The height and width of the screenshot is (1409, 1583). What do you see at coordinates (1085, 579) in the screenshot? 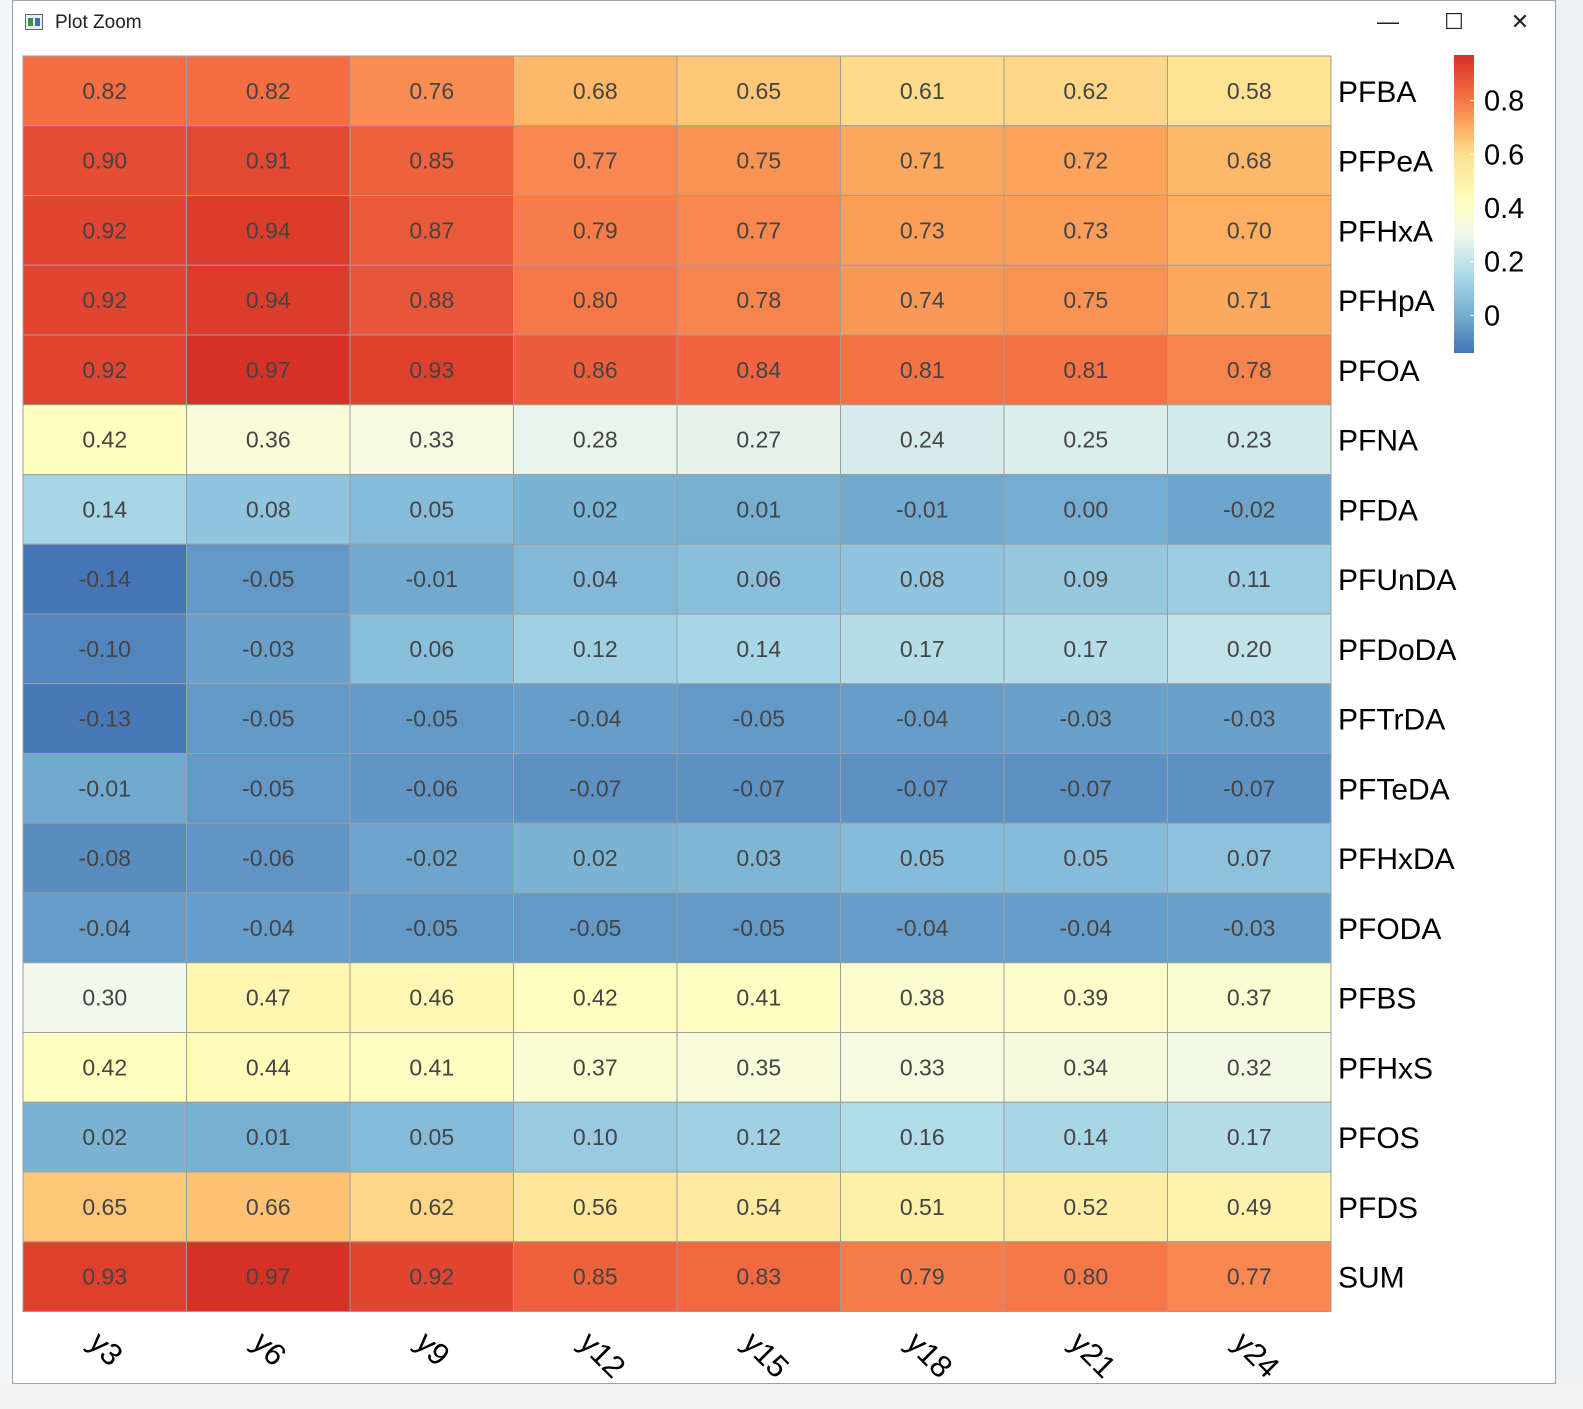
I see `cell-value-label: 0.09` at bounding box center [1085, 579].